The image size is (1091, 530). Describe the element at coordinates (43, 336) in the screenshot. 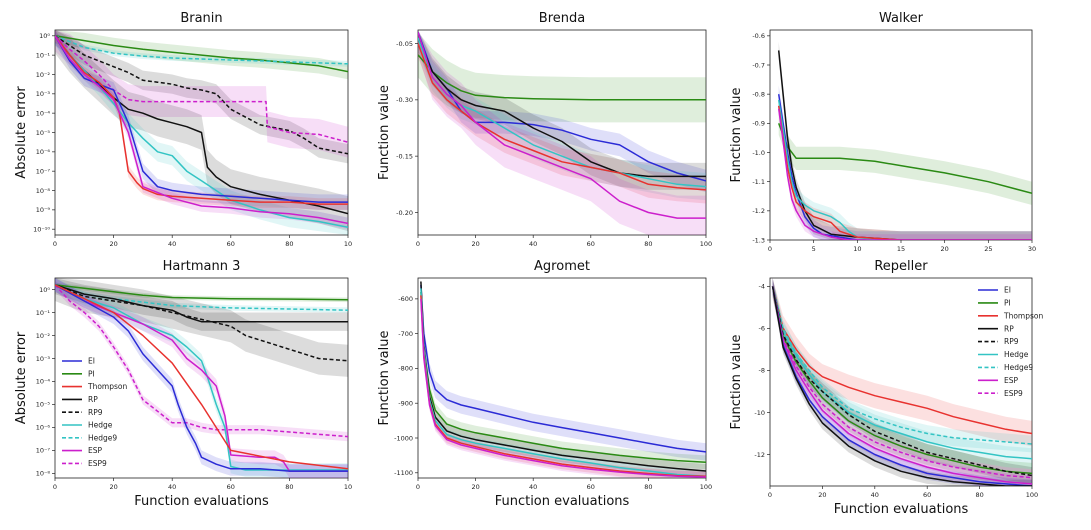

I see `hartmann-ytick-label: 10⁻²` at that location.